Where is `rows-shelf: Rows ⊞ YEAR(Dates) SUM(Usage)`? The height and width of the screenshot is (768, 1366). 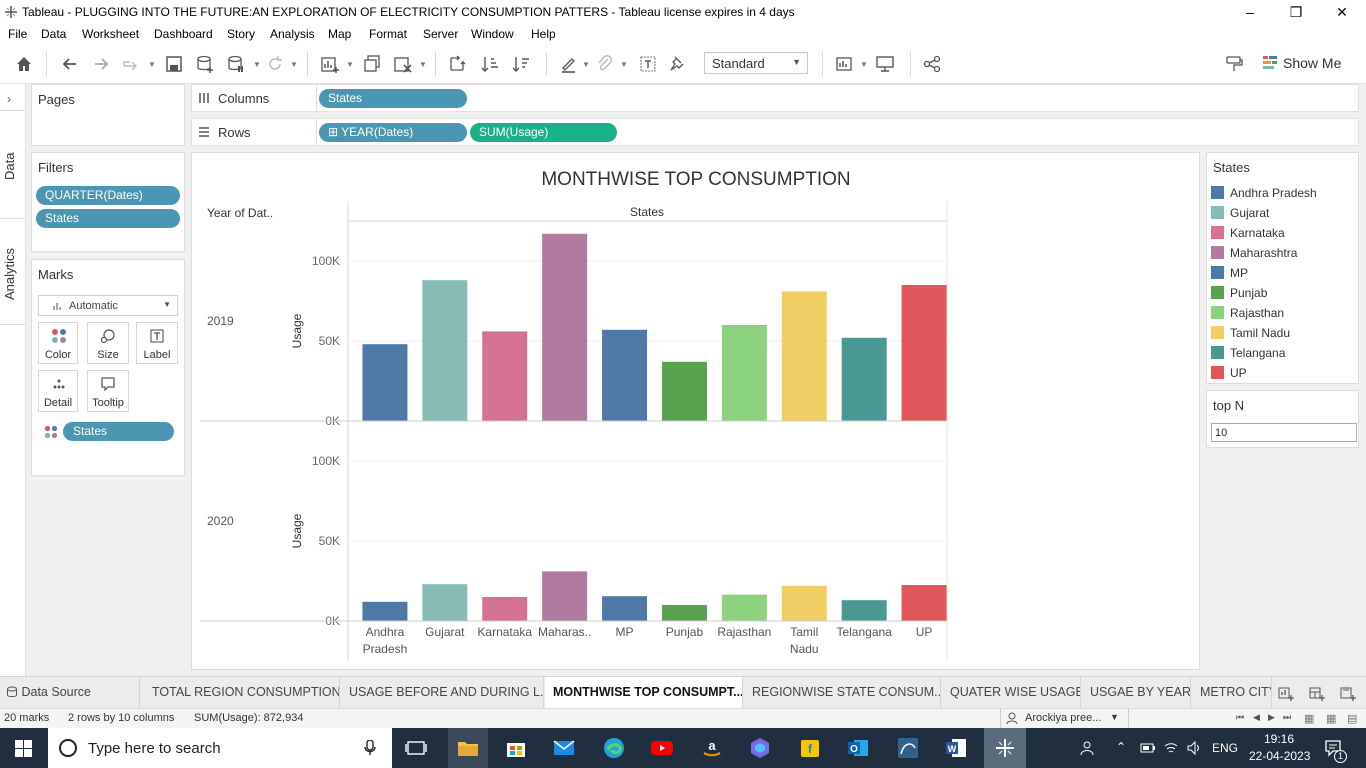
rows-shelf: Rows ⊞ YEAR(Dates) SUM(Usage) is located at coordinates (775, 132).